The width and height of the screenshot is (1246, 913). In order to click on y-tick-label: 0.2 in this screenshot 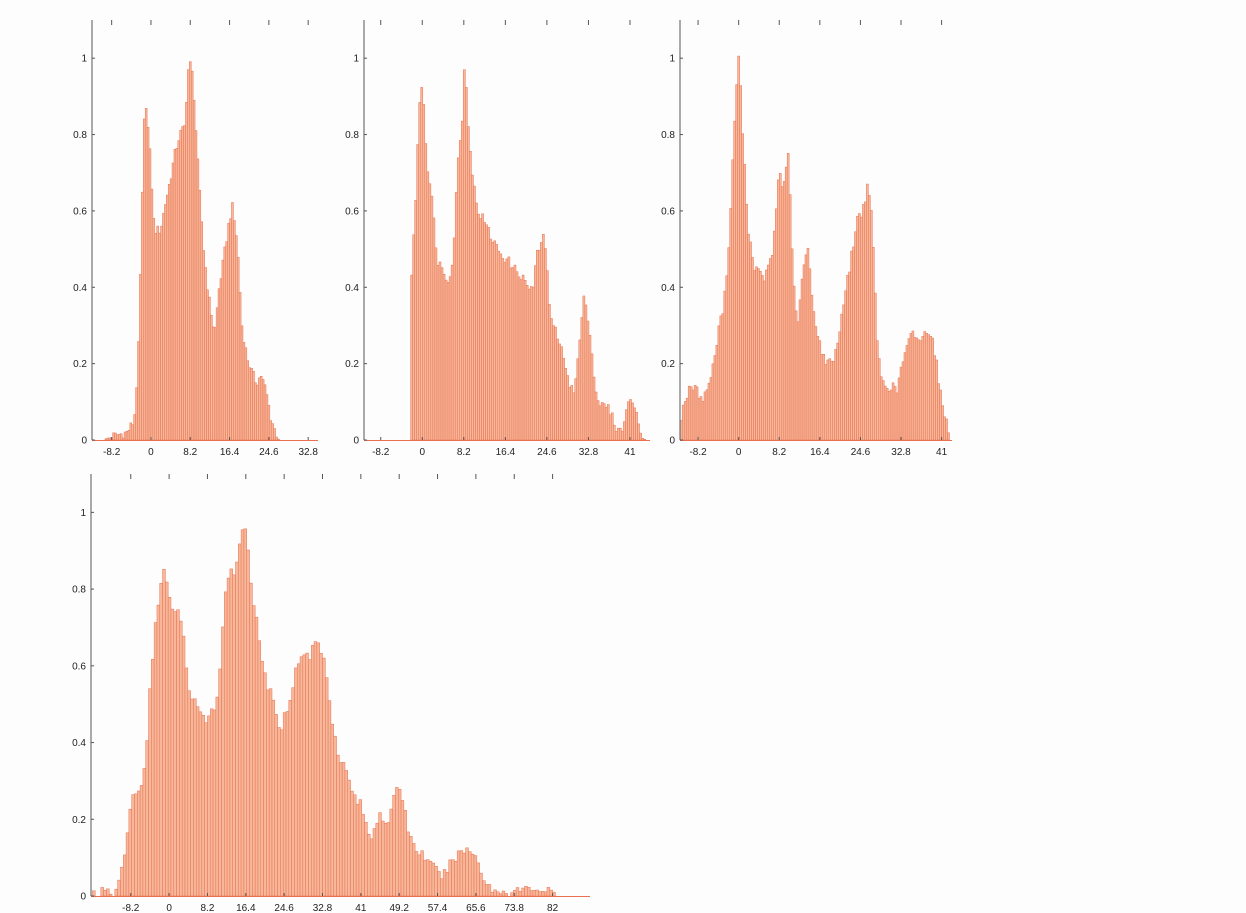, I will do `click(79, 820)`.